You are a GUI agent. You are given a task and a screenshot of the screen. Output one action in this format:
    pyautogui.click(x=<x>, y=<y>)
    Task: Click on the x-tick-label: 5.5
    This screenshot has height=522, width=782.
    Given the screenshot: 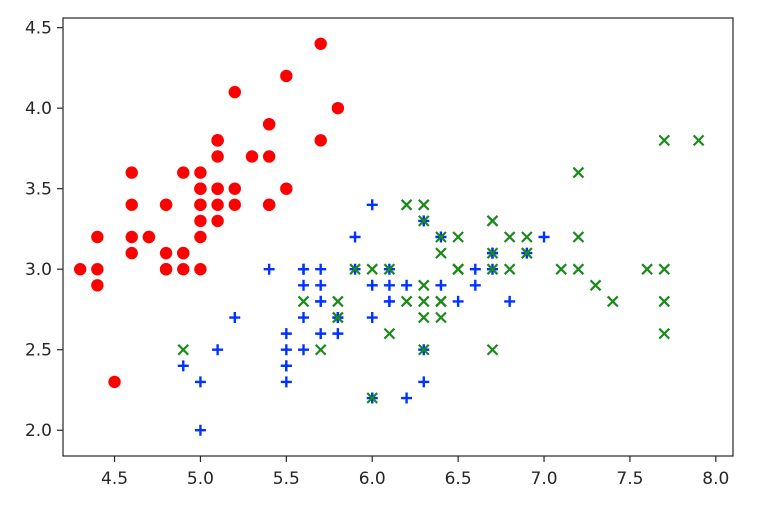 What is the action you would take?
    pyautogui.click(x=286, y=479)
    